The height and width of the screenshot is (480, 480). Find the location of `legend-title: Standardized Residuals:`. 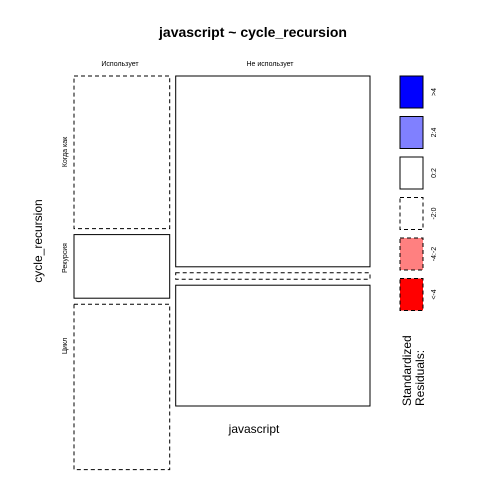

legend-title: Standardized Residuals: is located at coordinates (413, 369).